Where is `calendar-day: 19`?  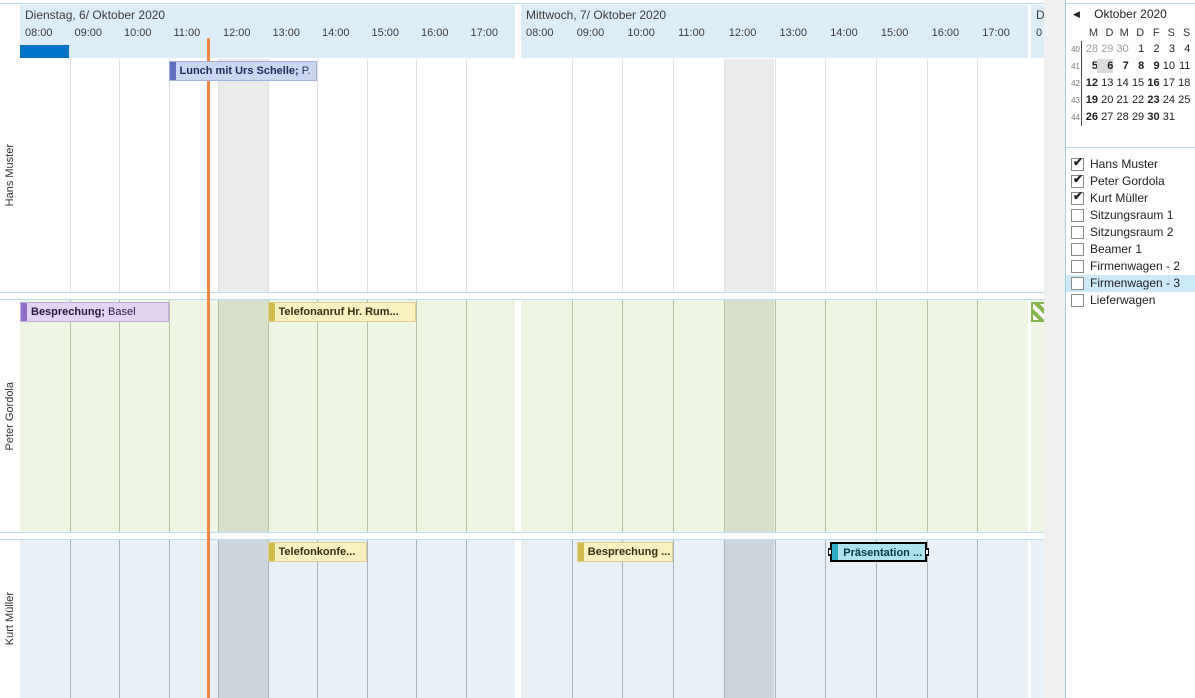 calendar-day: 19 is located at coordinates (1091, 100).